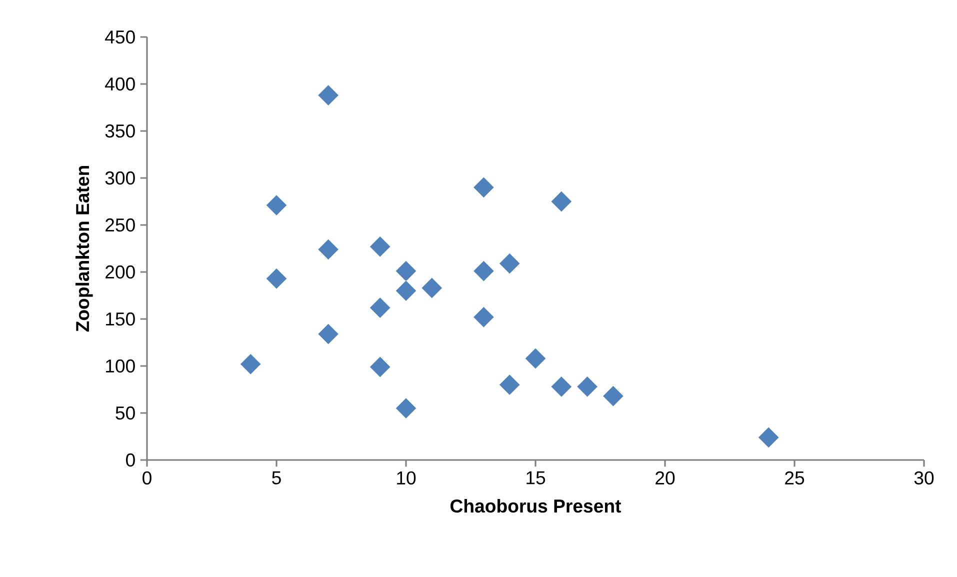  What do you see at coordinates (147, 478) in the screenshot?
I see `x-tick-label: 0` at bounding box center [147, 478].